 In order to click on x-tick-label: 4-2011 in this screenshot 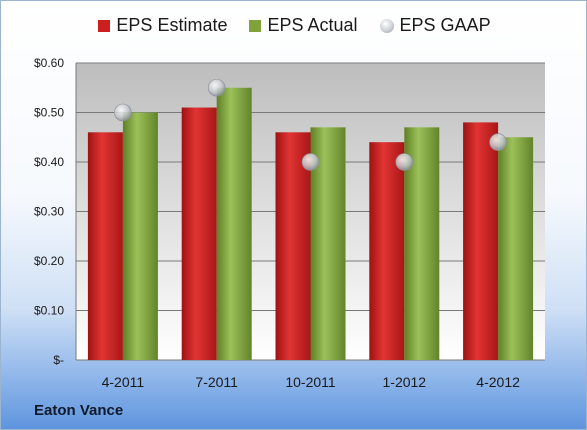, I will do `click(123, 382)`.